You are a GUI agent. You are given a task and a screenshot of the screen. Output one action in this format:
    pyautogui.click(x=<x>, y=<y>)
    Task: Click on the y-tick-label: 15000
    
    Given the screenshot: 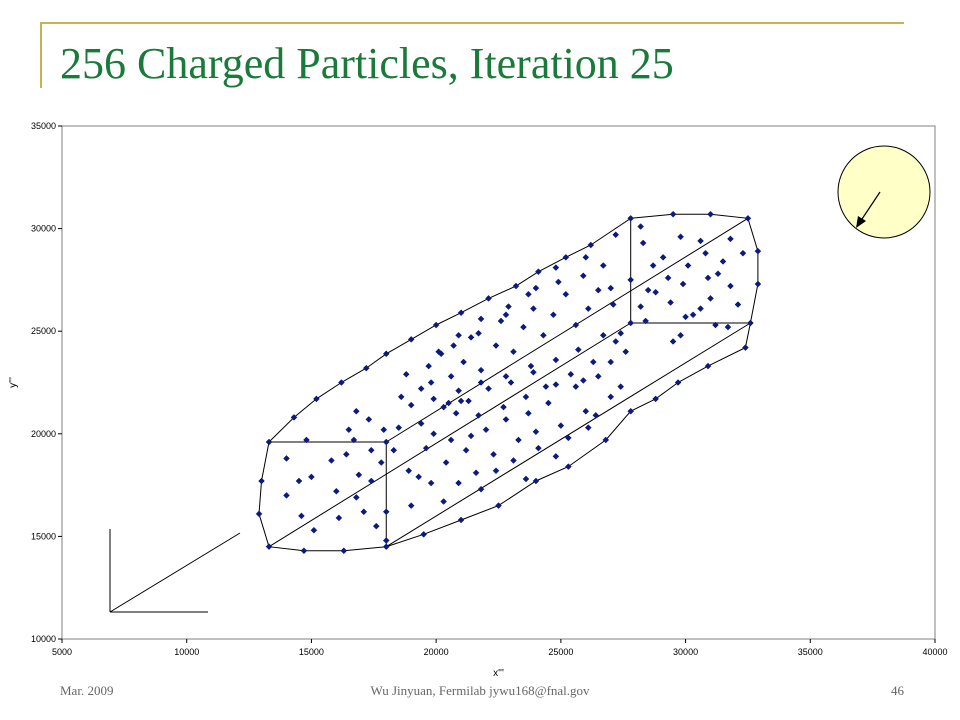 What is the action you would take?
    pyautogui.click(x=43, y=536)
    